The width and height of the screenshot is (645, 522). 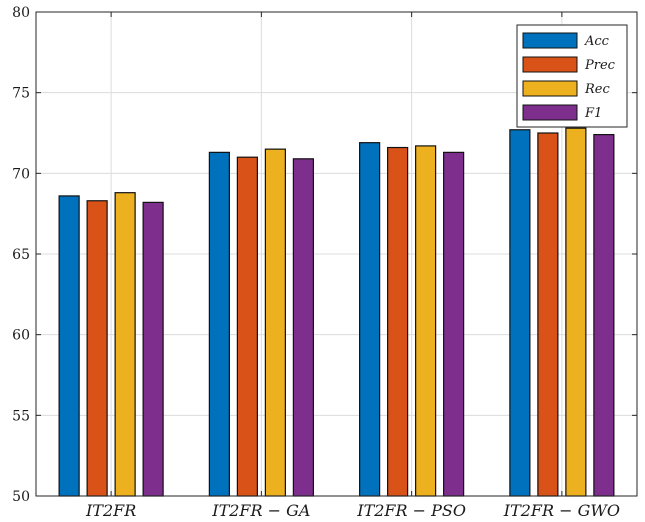 What do you see at coordinates (411, 510) in the screenshot?
I see `x-tick-label: IT2FR − PSO` at bounding box center [411, 510].